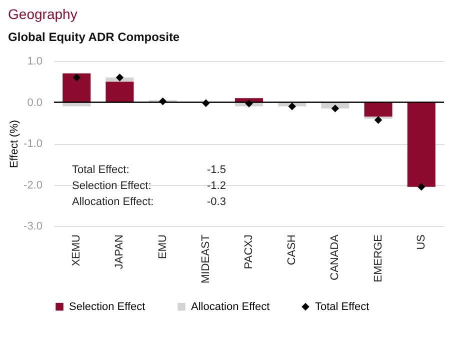 This screenshot has width=474, height=348. Describe the element at coordinates (107, 306) in the screenshot. I see `legend-label: Selection Effect` at that location.